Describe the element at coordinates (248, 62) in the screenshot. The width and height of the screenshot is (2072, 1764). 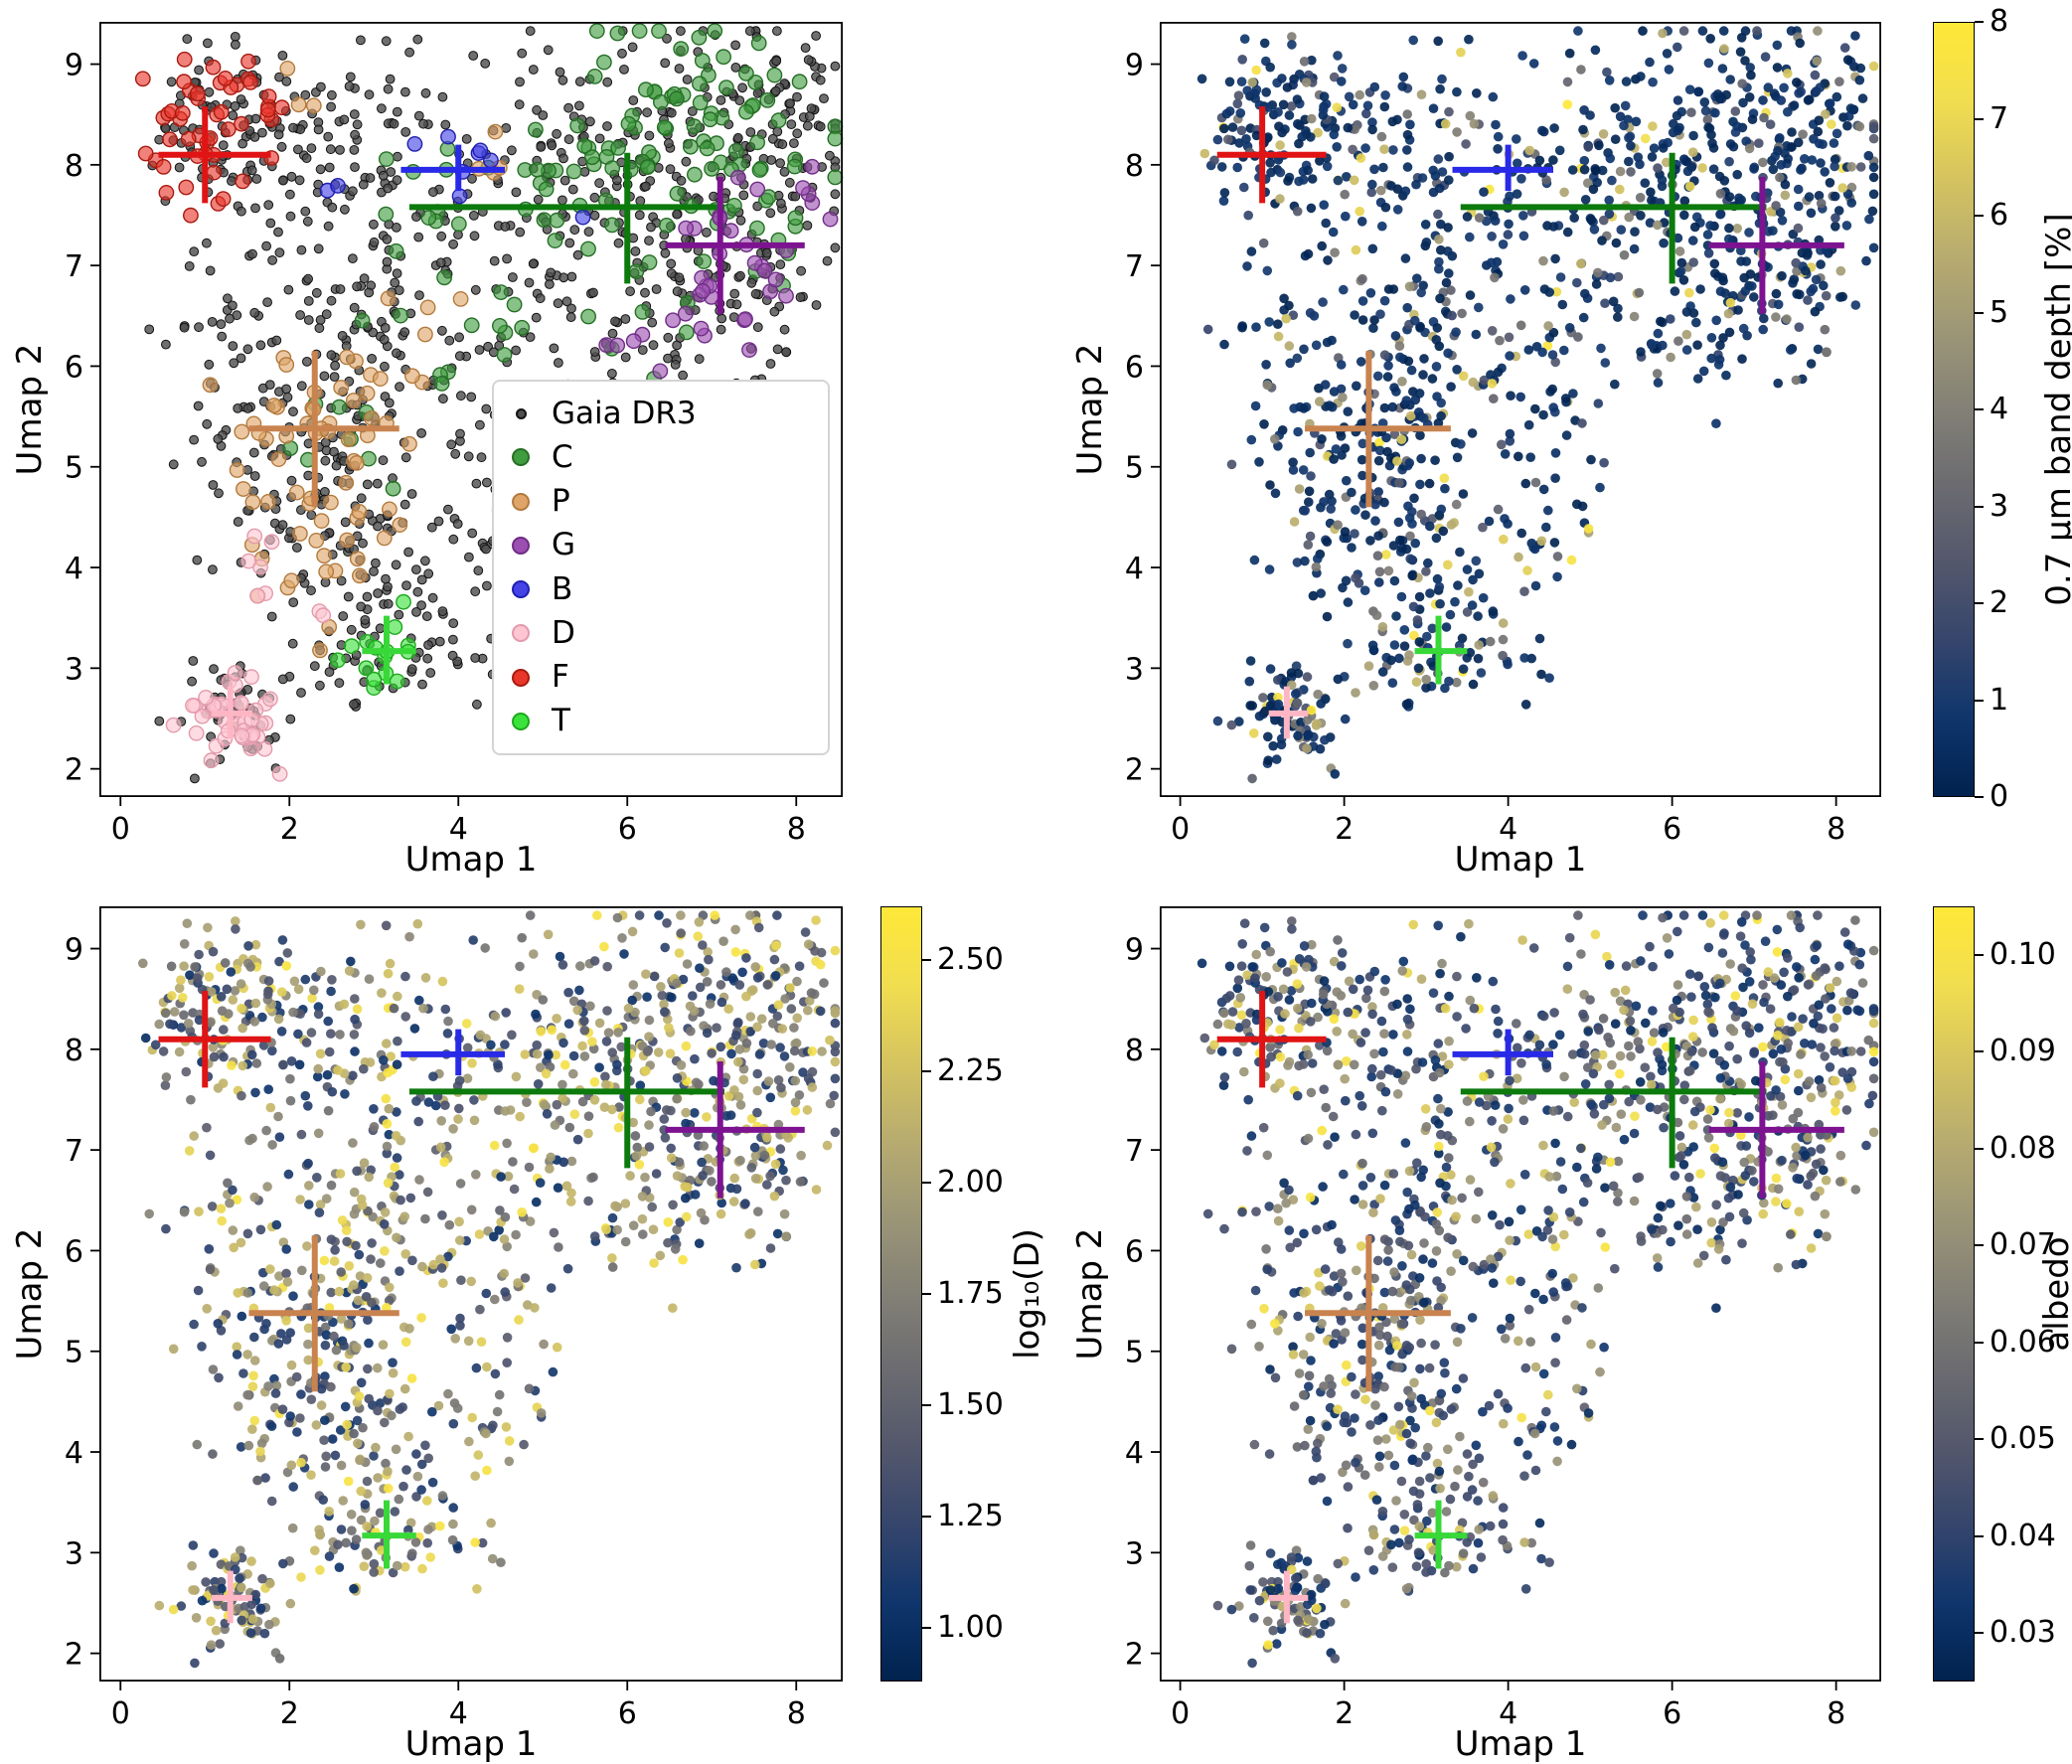
I see `class-point-F` at that location.